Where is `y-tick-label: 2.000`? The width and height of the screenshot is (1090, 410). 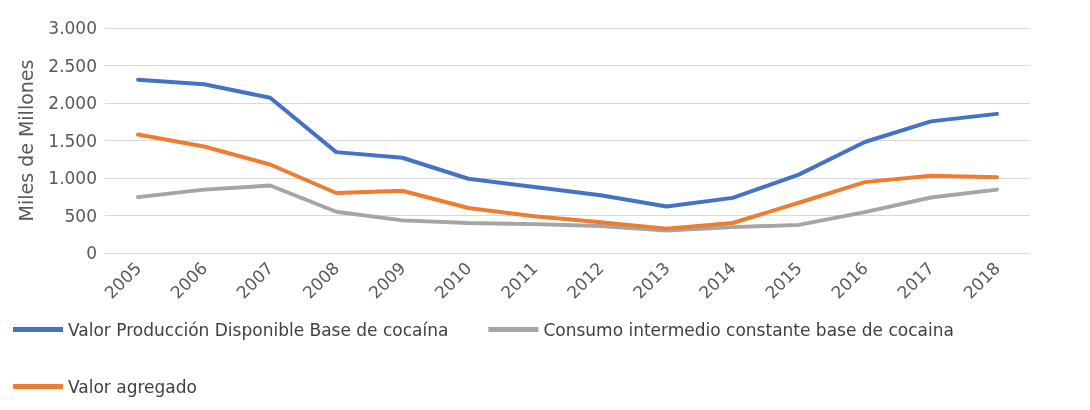 y-tick-label: 2.000 is located at coordinates (72, 103).